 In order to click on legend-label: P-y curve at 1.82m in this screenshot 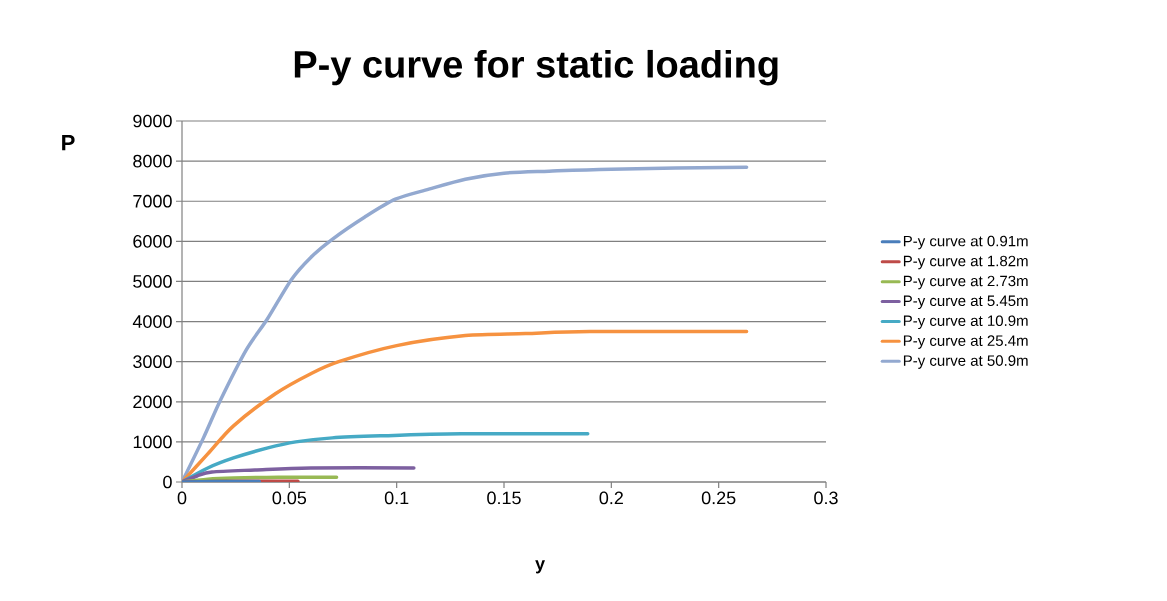, I will do `click(965, 262)`.